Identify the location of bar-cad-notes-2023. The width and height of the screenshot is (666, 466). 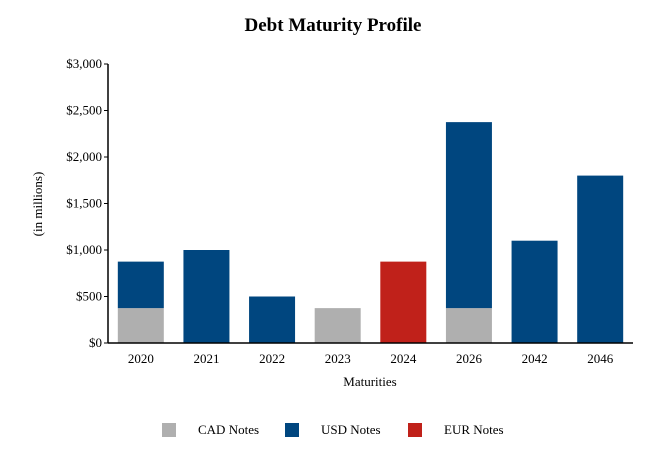
(337, 325).